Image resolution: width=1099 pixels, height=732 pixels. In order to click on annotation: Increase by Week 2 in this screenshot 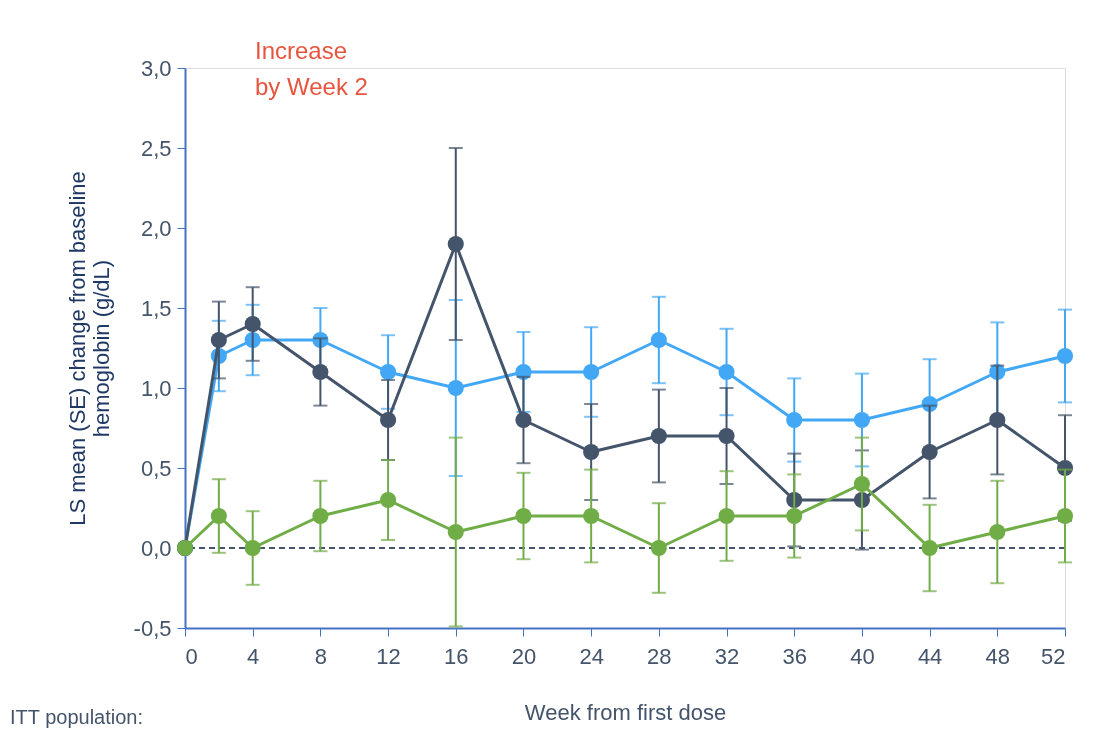, I will do `click(311, 68)`.